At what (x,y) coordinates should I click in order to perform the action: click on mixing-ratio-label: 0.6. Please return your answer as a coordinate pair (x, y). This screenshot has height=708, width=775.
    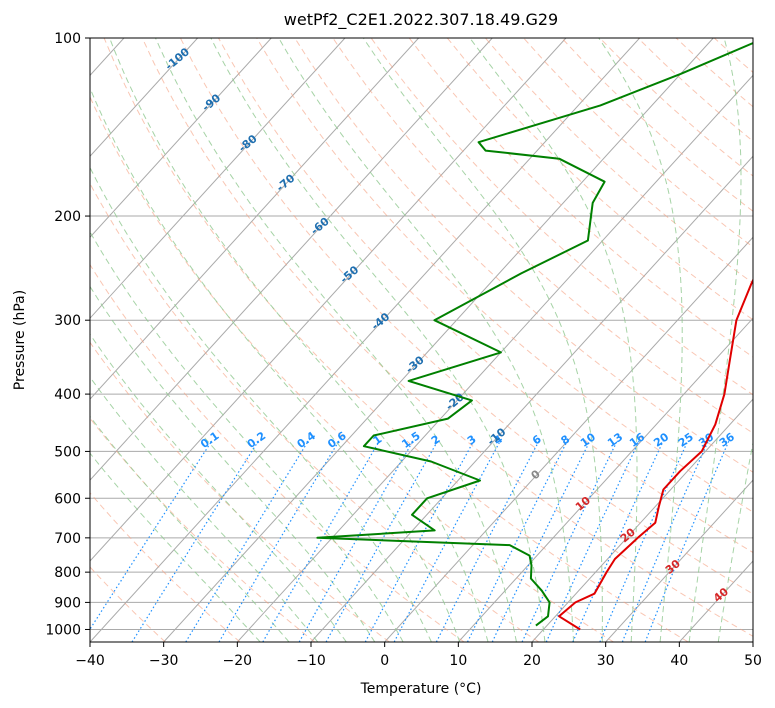
    Looking at the image, I should click on (337, 440).